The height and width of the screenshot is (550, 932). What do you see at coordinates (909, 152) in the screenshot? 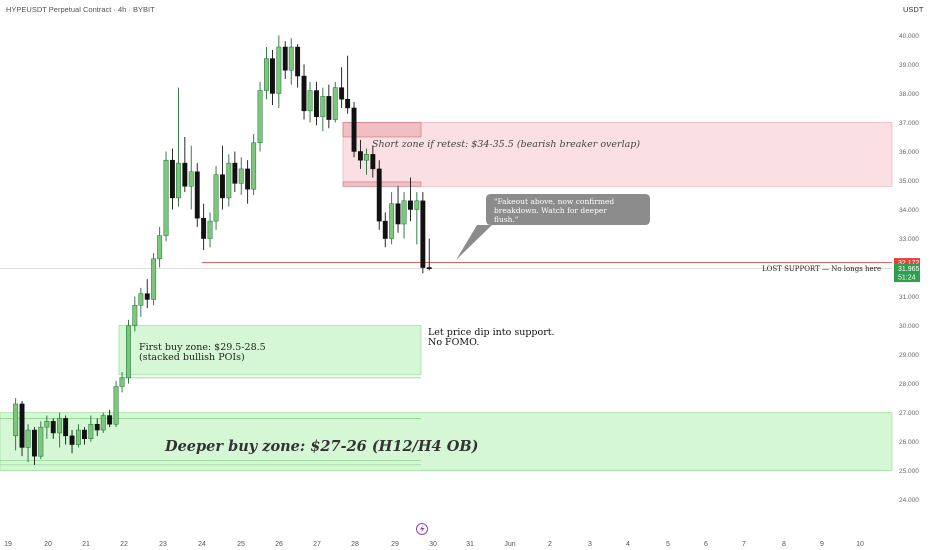
I see `y-tick-label: 36.000` at bounding box center [909, 152].